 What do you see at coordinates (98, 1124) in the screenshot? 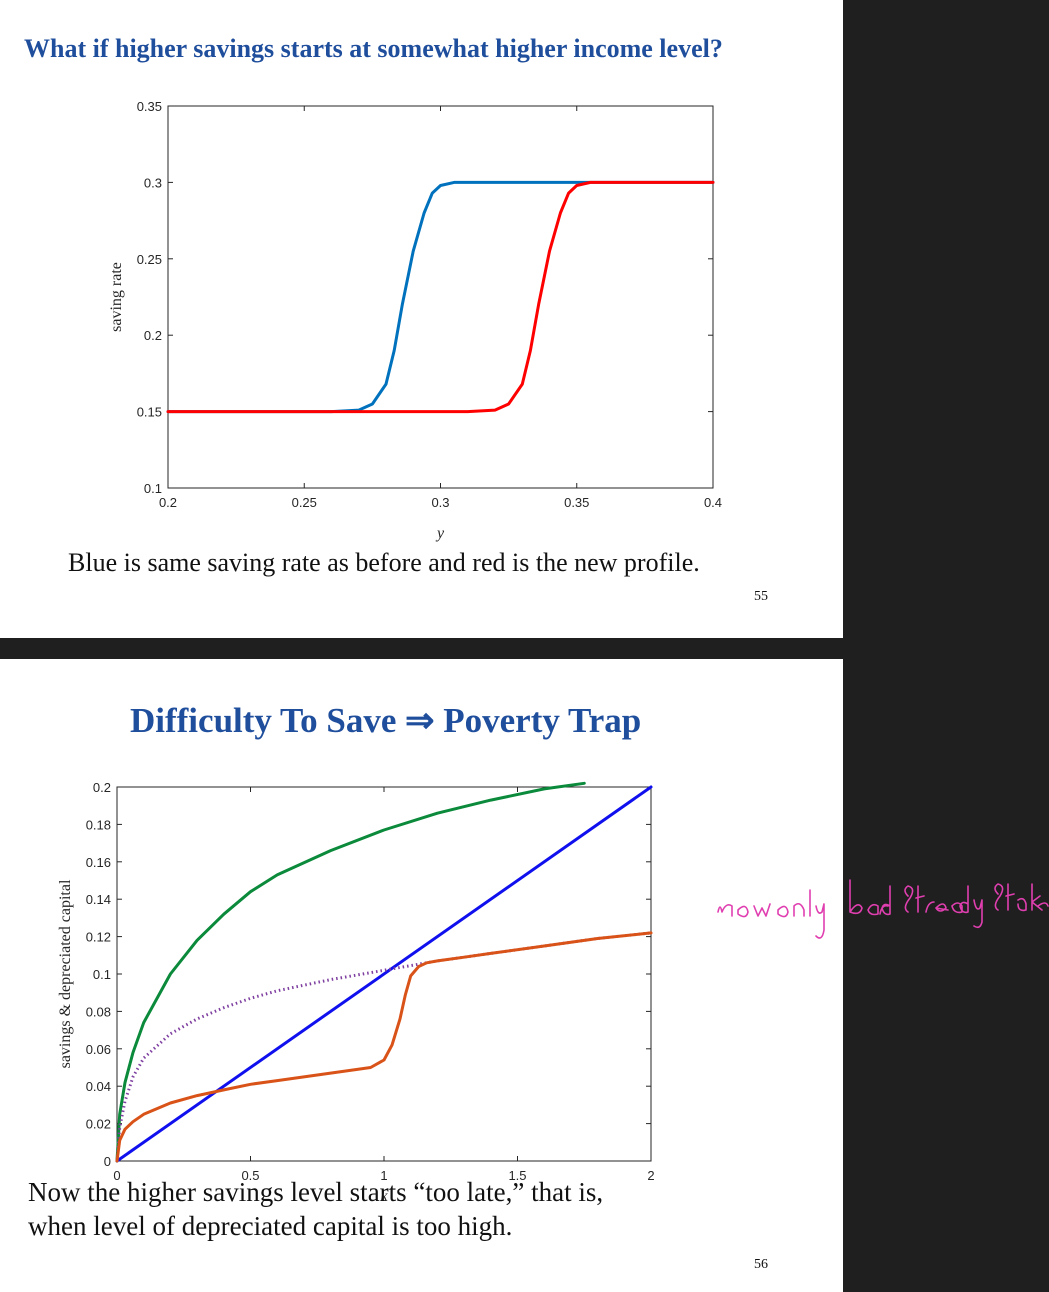
I see `y-tick-label: 0.02` at bounding box center [98, 1124].